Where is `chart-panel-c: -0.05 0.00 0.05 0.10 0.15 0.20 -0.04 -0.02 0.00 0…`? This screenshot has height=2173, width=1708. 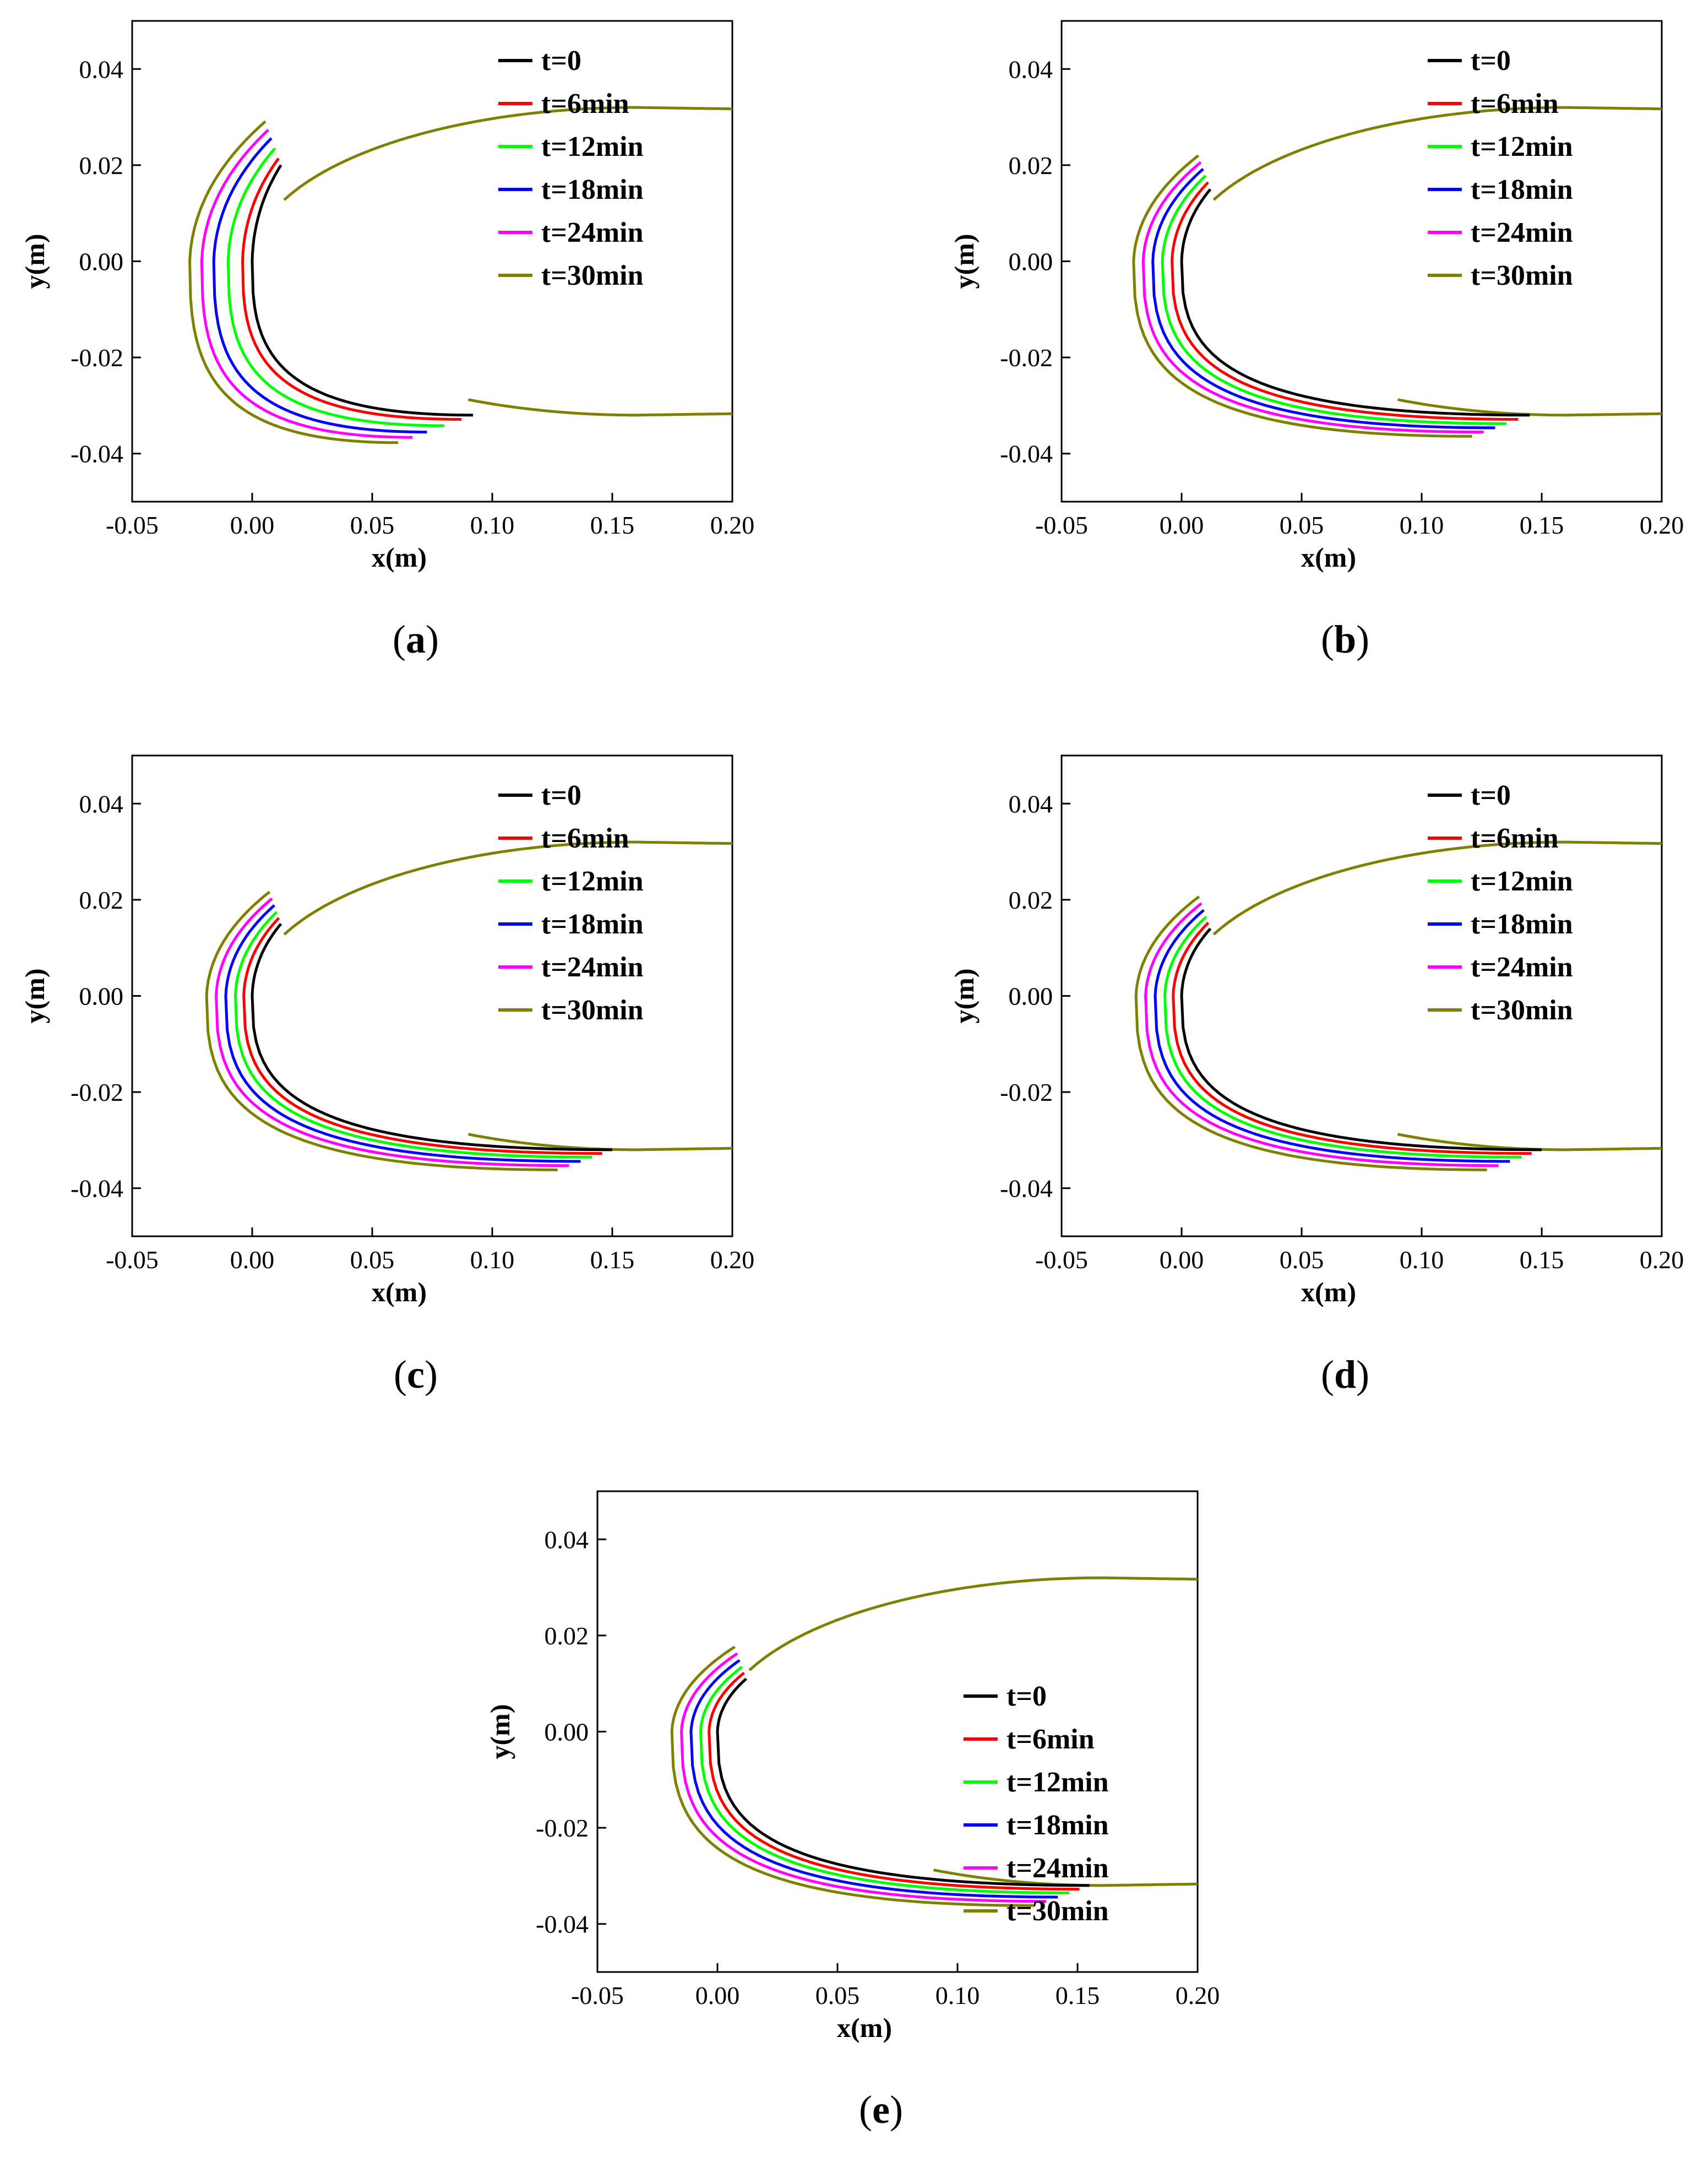 chart-panel-c: -0.05 0.00 0.05 0.10 0.15 0.20 -0.04 -0.02 0.00 0… is located at coordinates (387, 1075).